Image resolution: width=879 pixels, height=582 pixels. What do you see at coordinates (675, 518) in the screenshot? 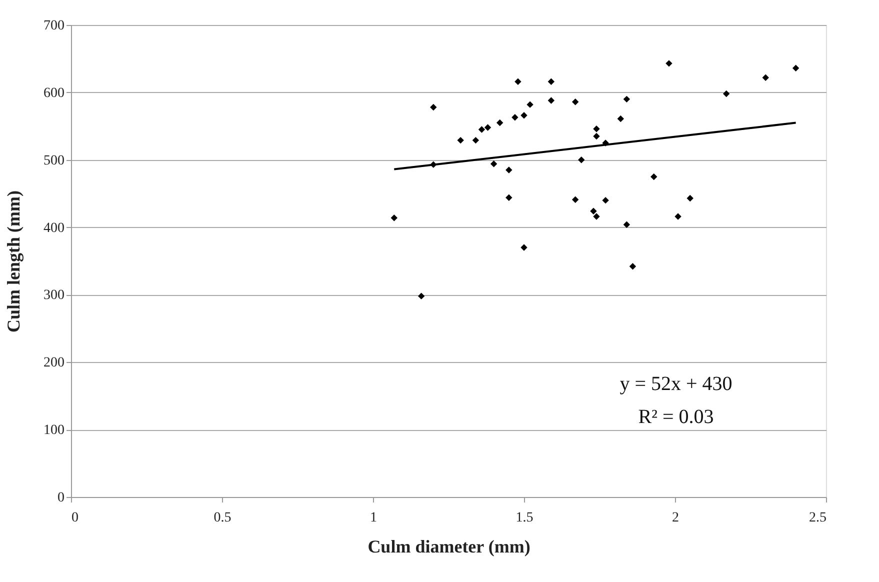
I see `x-tick-label: 2` at bounding box center [675, 518].